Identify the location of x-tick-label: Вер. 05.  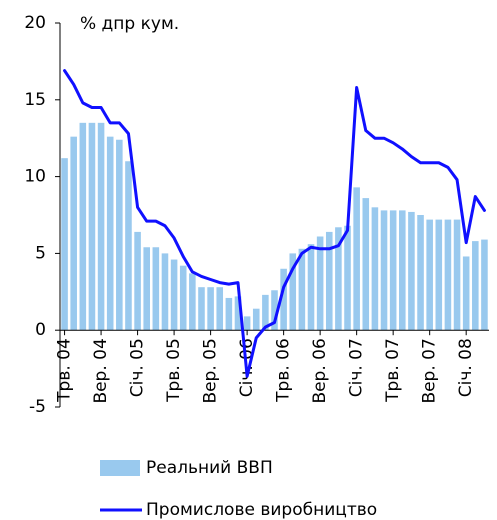
(211, 370).